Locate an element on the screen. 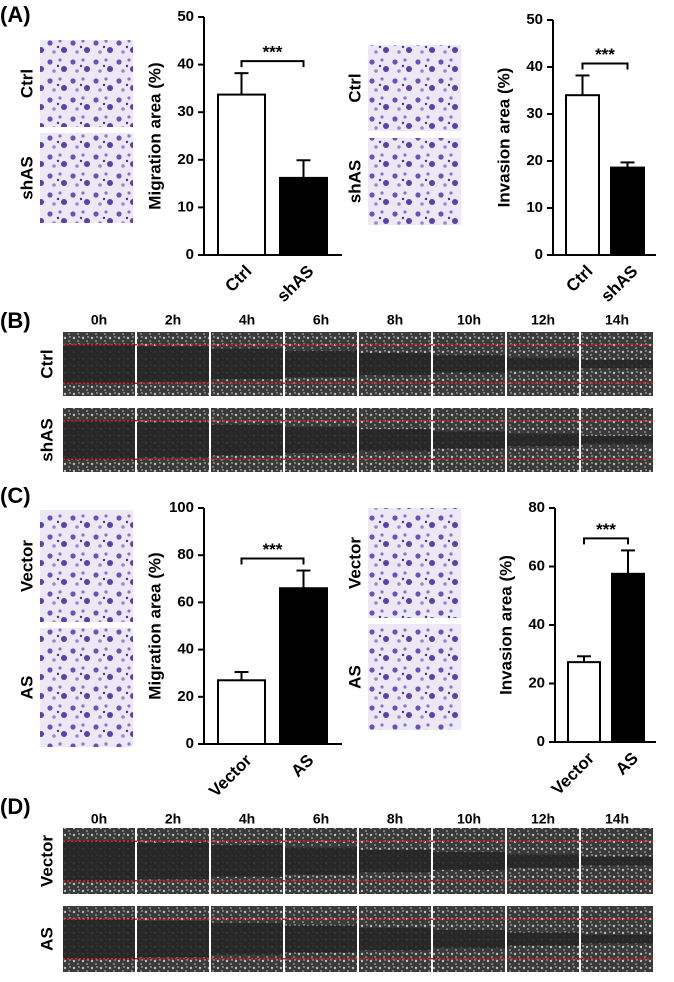 This screenshot has width=674, height=982. y-tick-label: 80 is located at coordinates (536, 507).